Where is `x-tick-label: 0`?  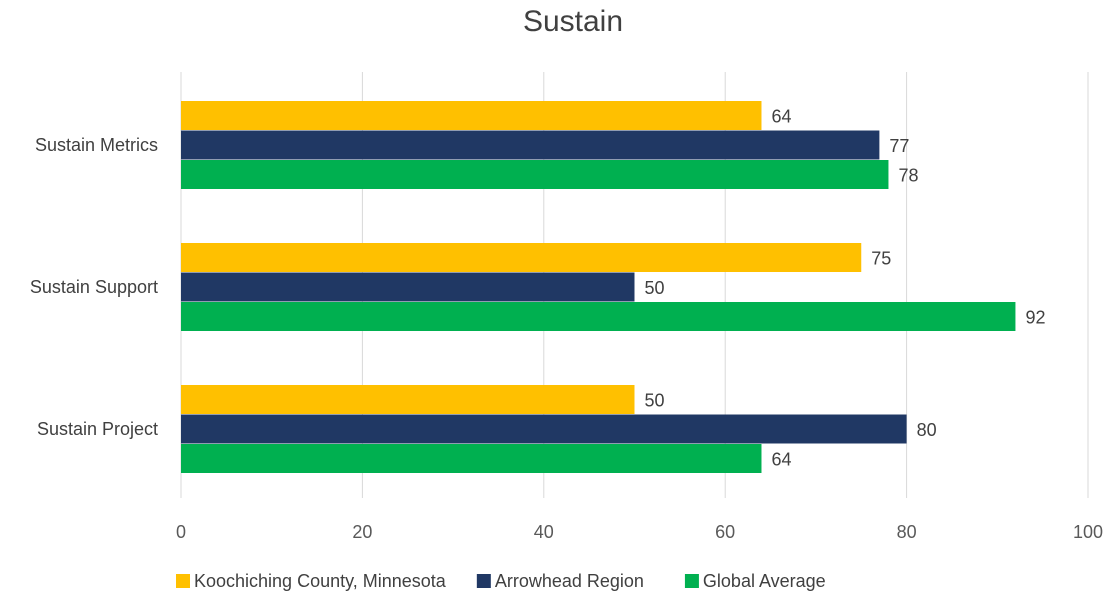
x-tick-label: 0 is located at coordinates (181, 532).